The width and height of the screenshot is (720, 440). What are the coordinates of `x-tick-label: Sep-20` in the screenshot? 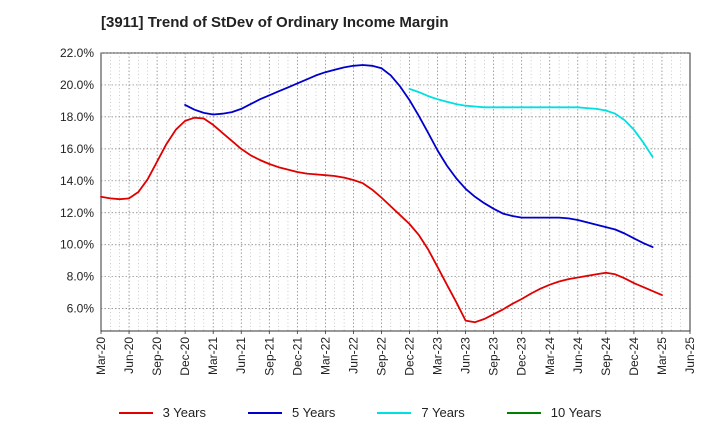 It's located at (157, 356).